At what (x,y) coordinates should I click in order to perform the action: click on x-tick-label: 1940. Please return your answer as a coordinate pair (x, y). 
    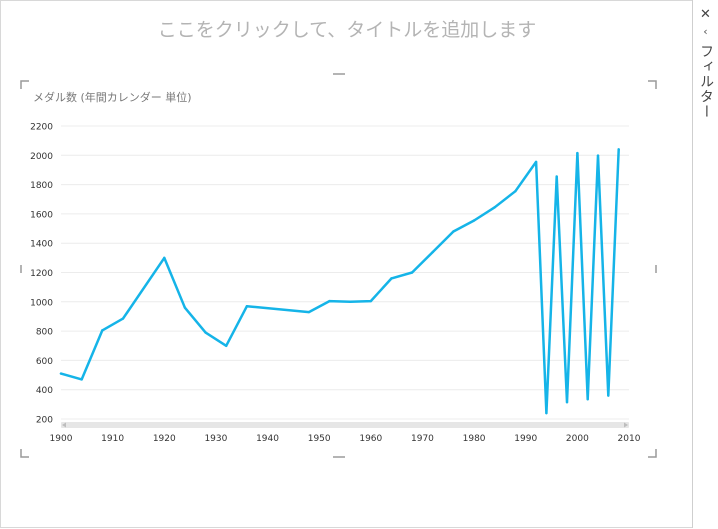
    Looking at the image, I should click on (267, 439).